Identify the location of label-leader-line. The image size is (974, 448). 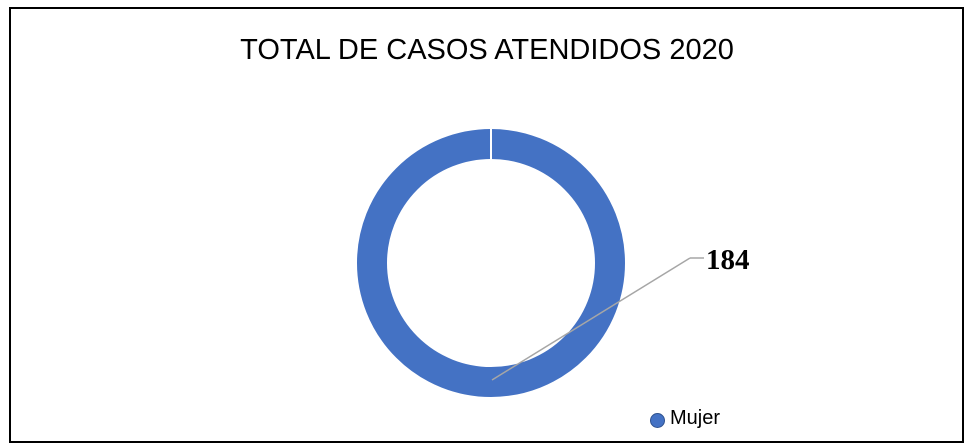
(591, 319).